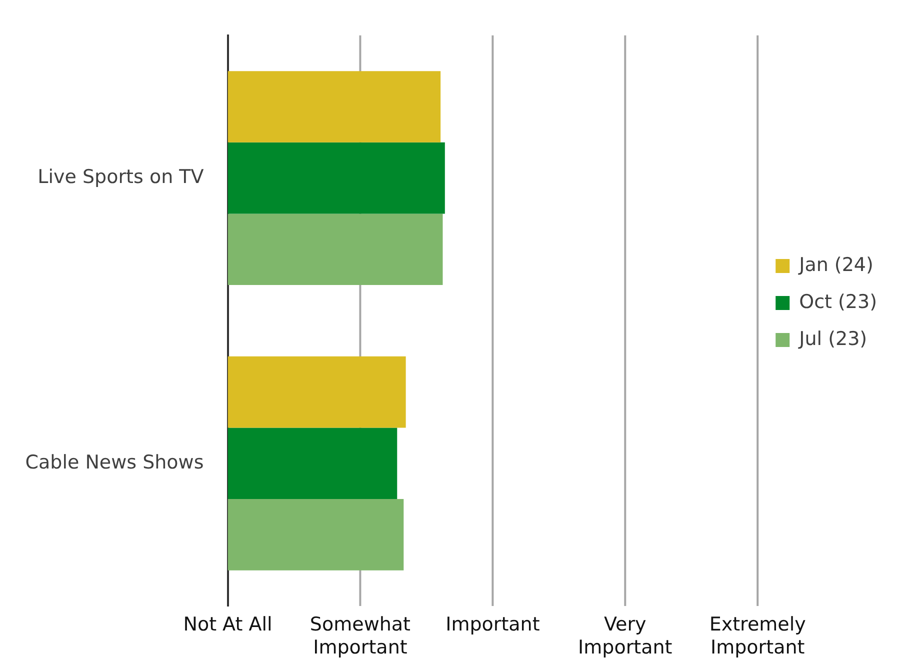  I want to click on y-tick-label: Cable News Shows, so click(114, 462).